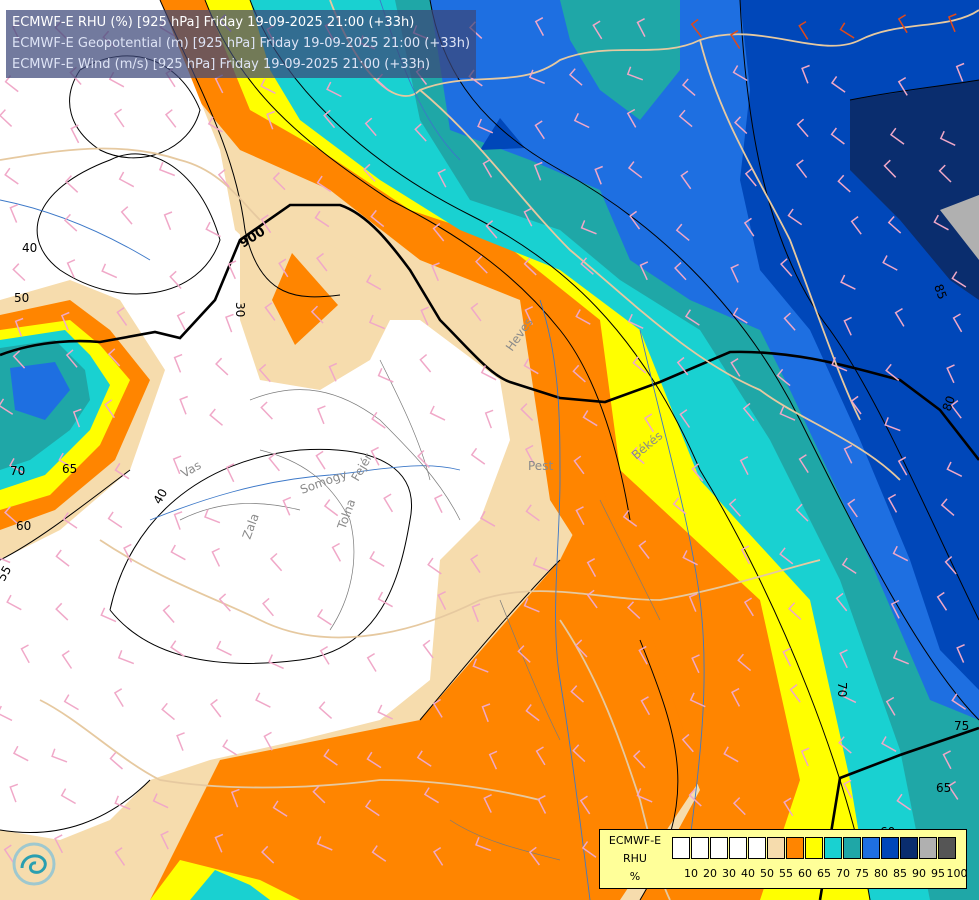 This screenshot has height=900, width=979. I want to click on legend-tick: 75, so click(862, 873).